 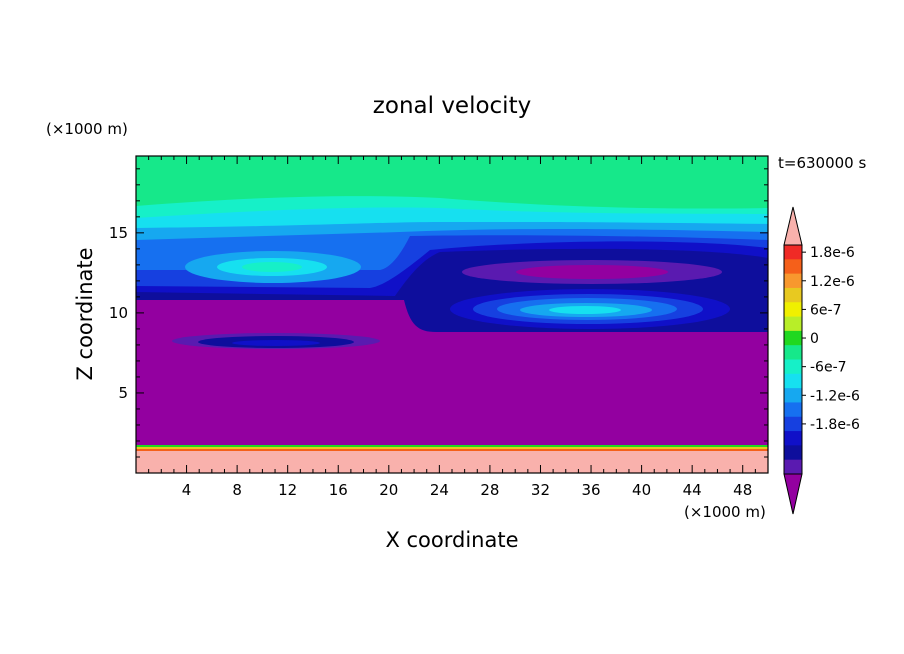 I want to click on colorbar-tick-label: 1.2e-6, so click(x=832, y=282).